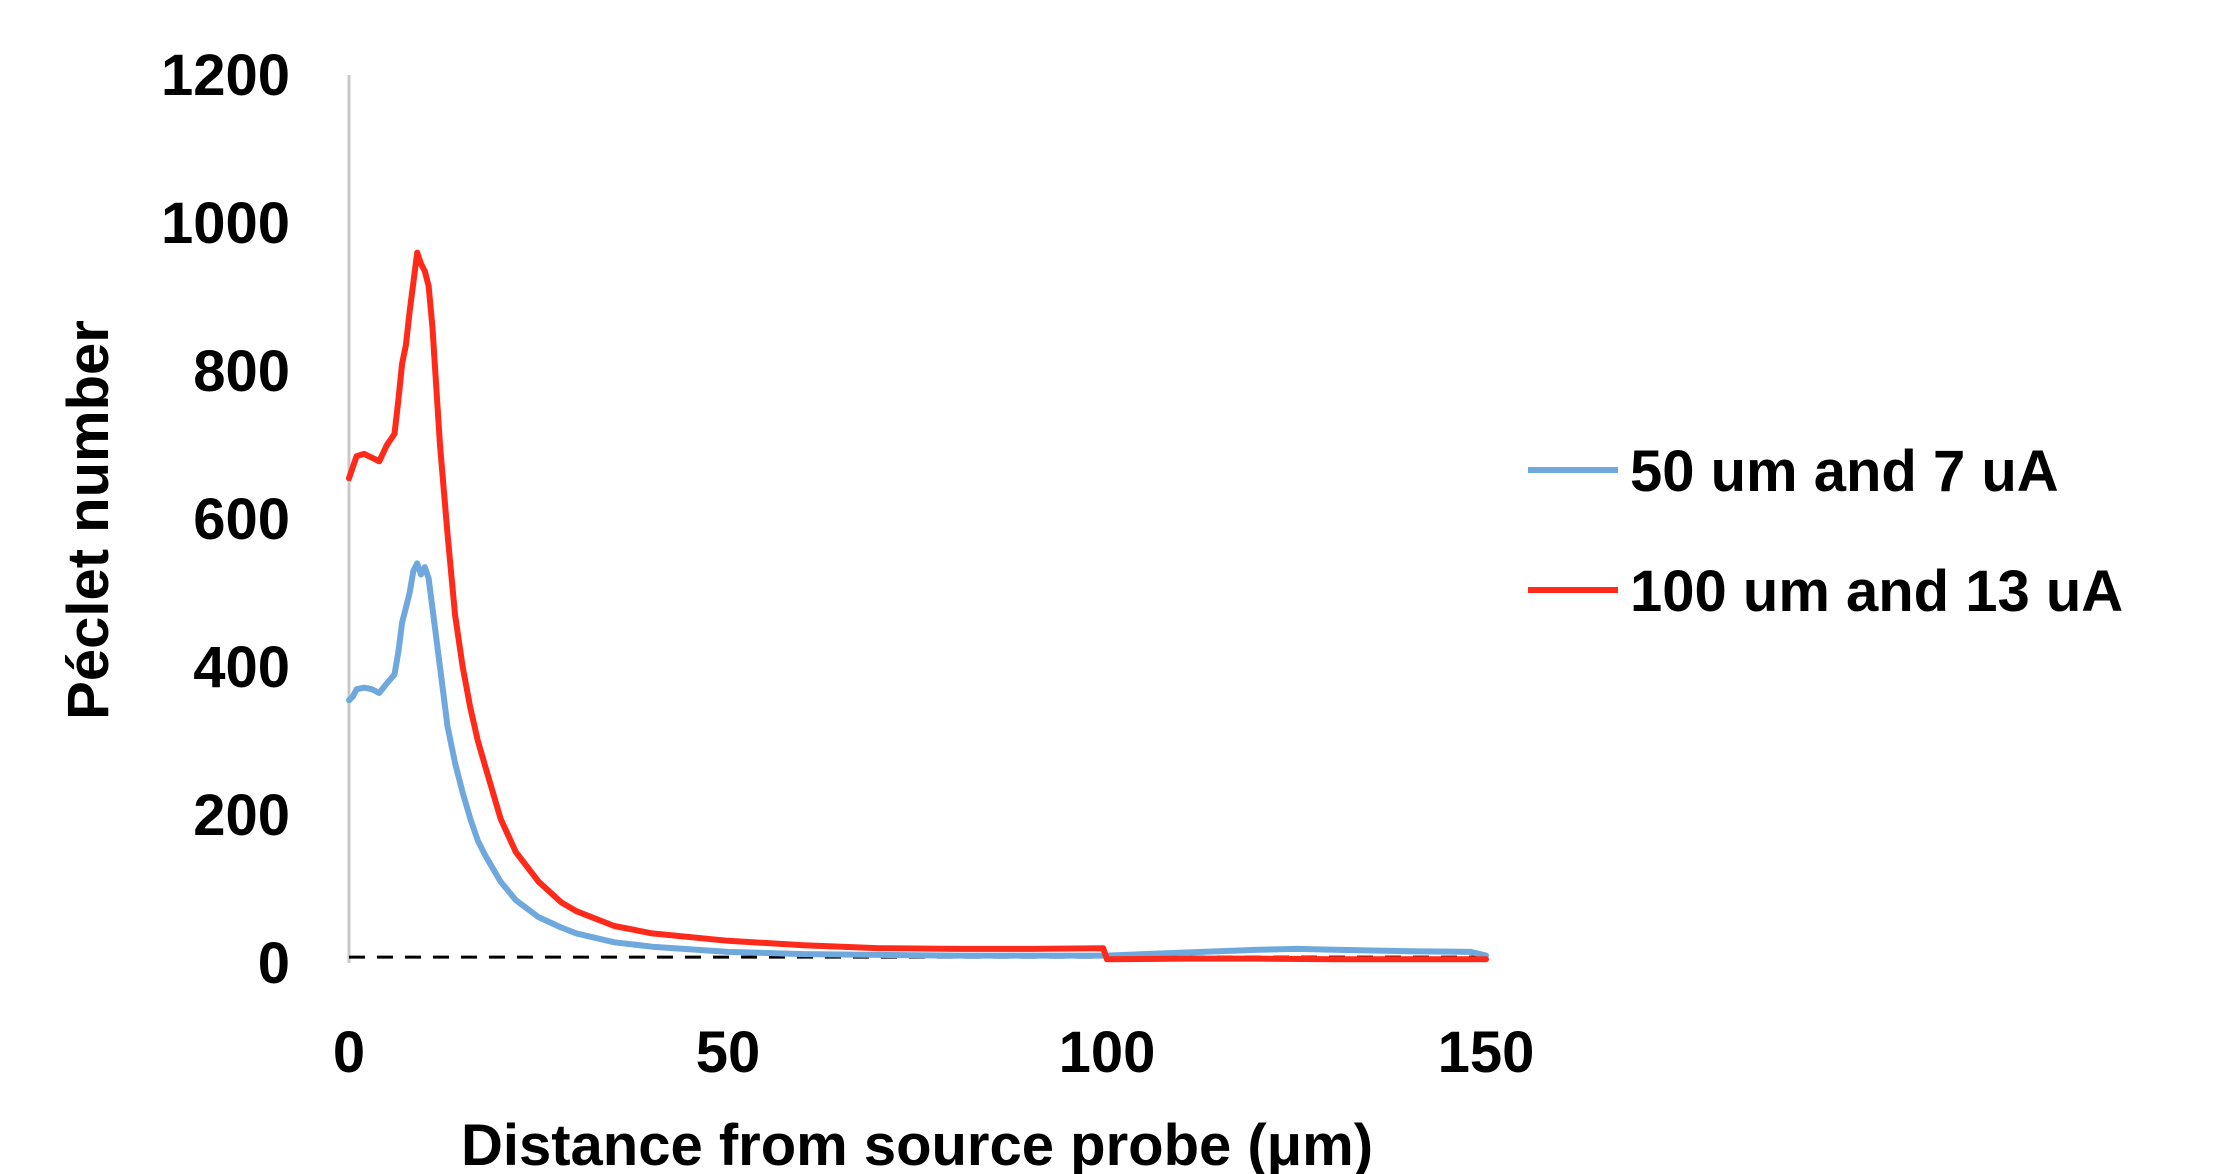 The width and height of the screenshot is (2233, 1174). Describe the element at coordinates (274, 963) in the screenshot. I see `y-tick-label: 0` at that location.